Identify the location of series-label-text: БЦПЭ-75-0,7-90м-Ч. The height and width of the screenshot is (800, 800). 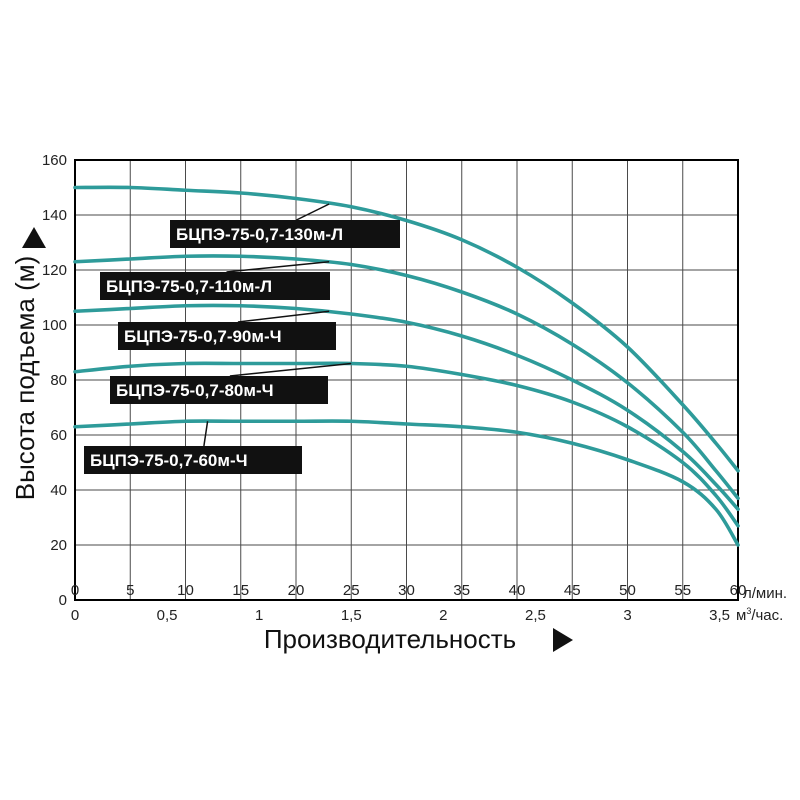
(203, 336).